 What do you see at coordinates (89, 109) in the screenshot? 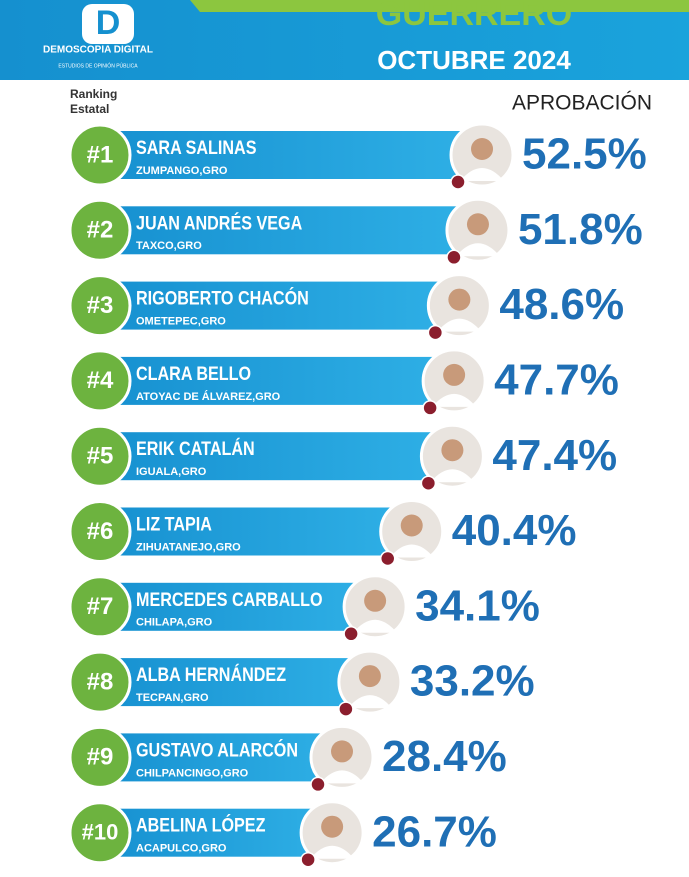
I see `rank-label: Estatal` at bounding box center [89, 109].